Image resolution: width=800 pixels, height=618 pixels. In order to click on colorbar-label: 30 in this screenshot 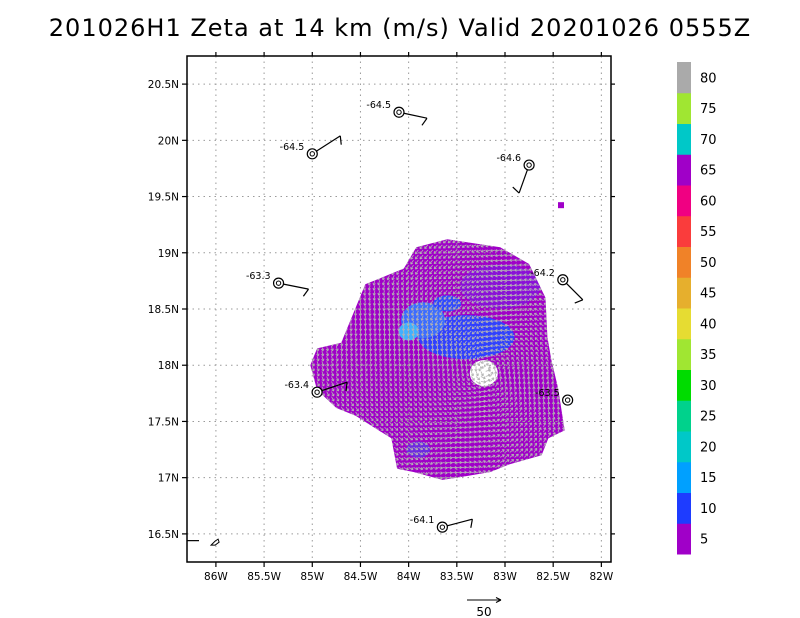, I will do `click(708, 386)`.